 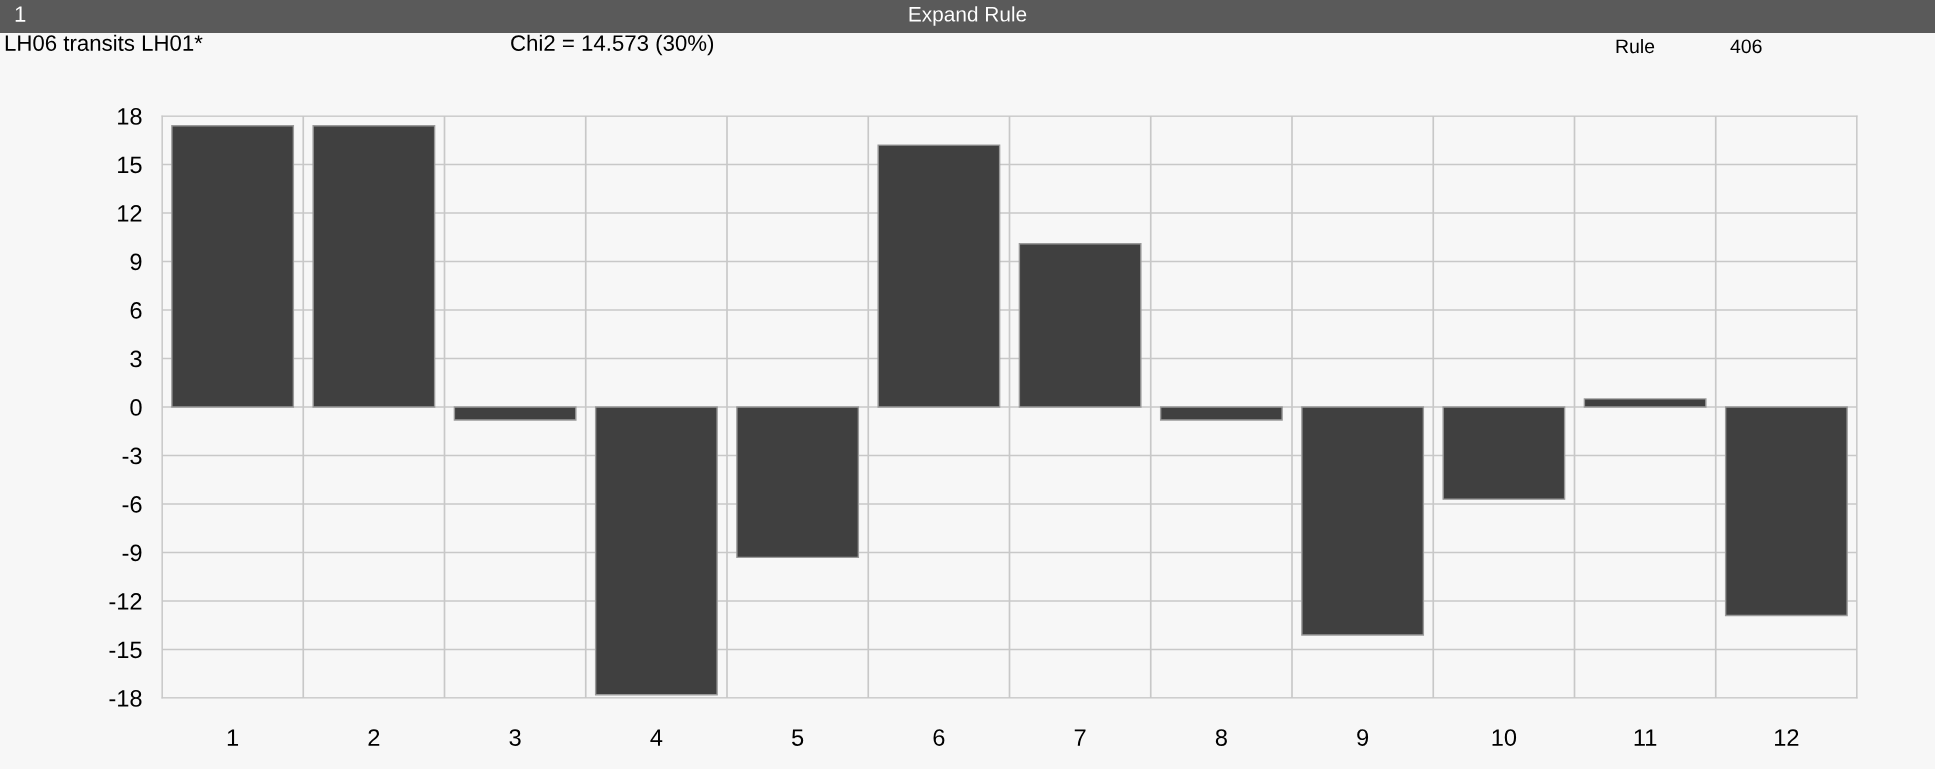 What do you see at coordinates (1635, 46) in the screenshot?
I see `text: Rule` at bounding box center [1635, 46].